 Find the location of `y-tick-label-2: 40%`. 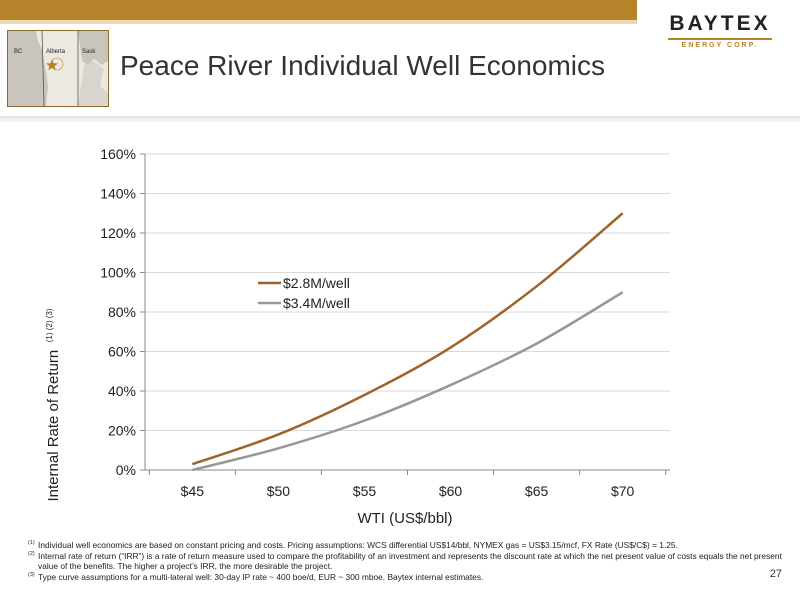

y-tick-label-2: 40% is located at coordinates (122, 391).